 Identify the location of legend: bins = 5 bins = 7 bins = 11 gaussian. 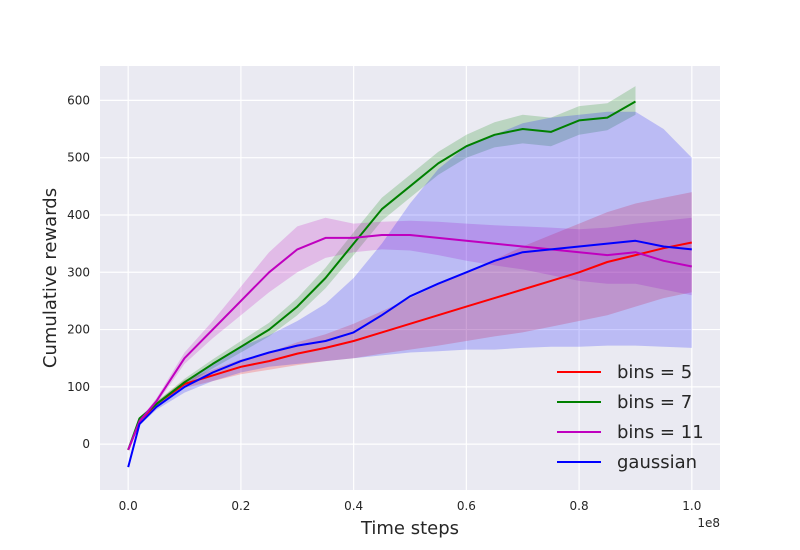
(630, 417).